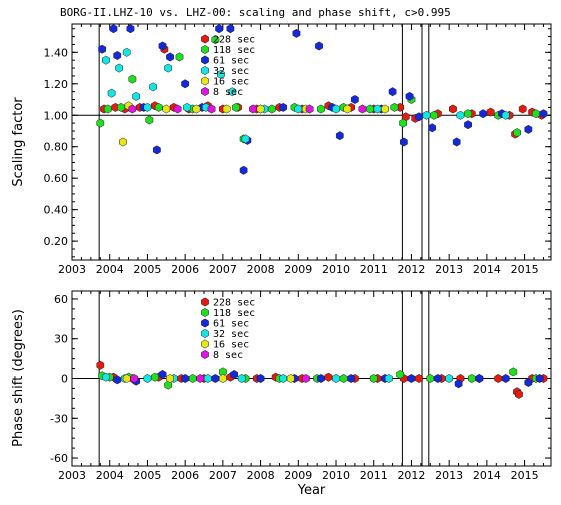  What do you see at coordinates (231, 82) in the screenshot?
I see `legend-label: 16 sec` at bounding box center [231, 82].